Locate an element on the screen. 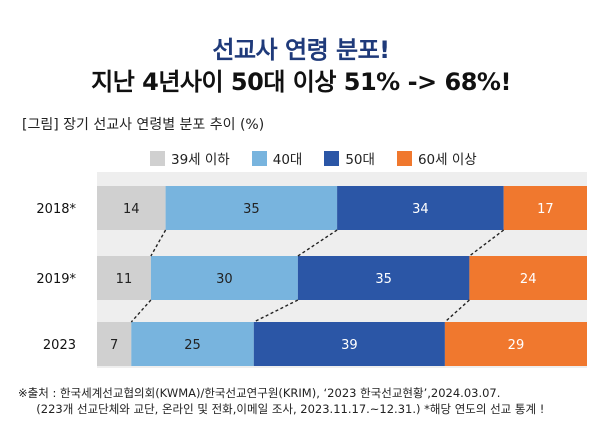  legend-label: 60세 이상 is located at coordinates (447, 160).